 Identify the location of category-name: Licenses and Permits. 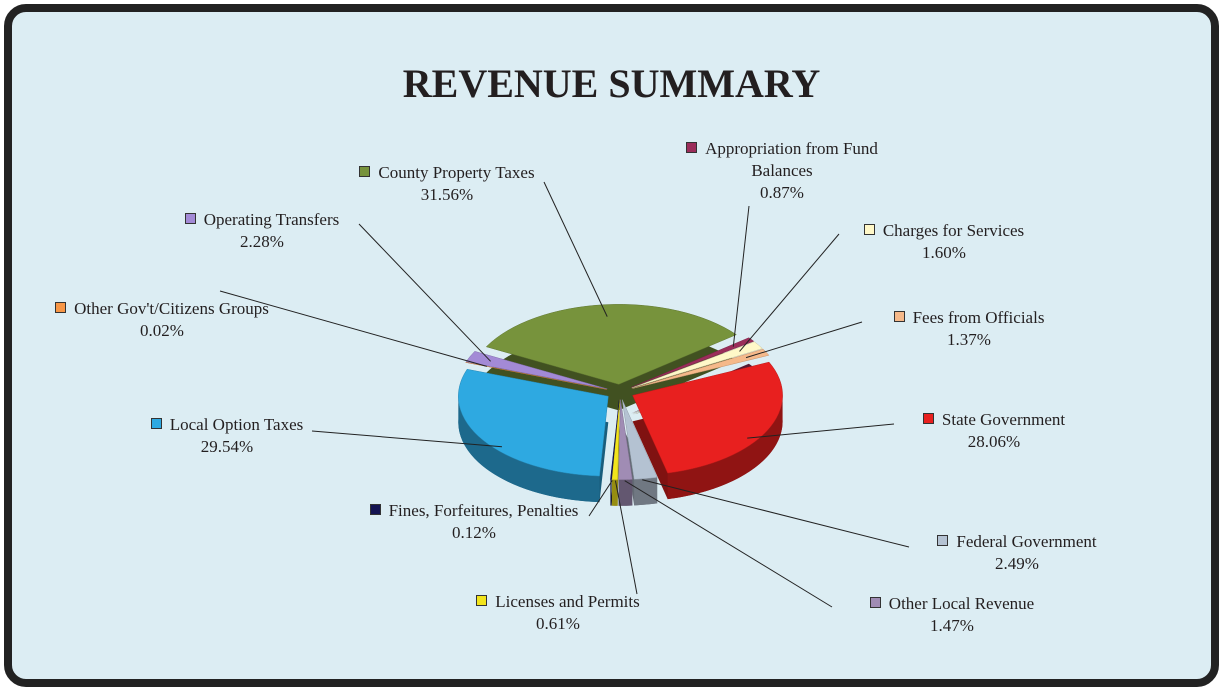
(567, 601).